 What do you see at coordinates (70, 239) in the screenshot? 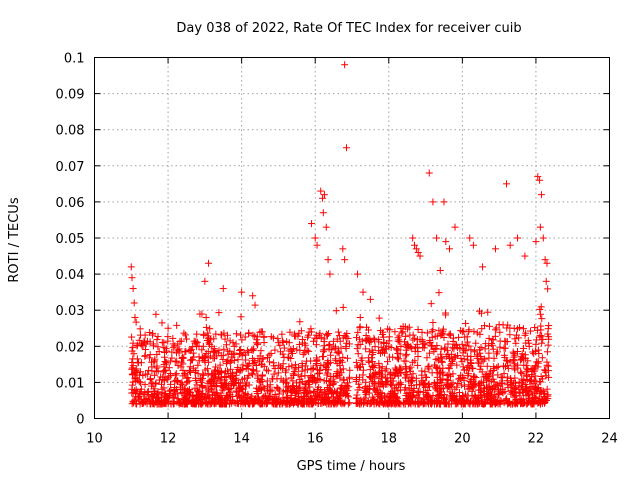
I see `y-tick-label: 0.05` at bounding box center [70, 239].